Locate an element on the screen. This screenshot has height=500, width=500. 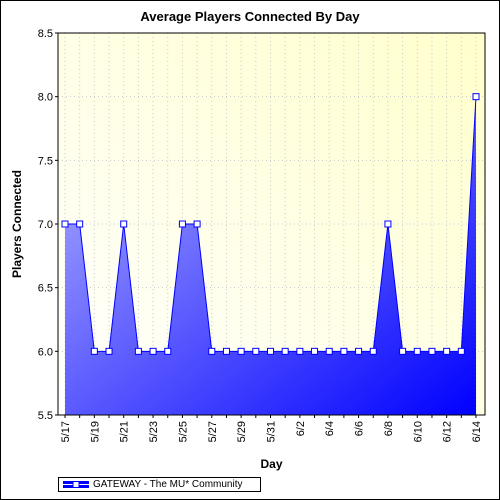
x-tick-label: 5/29 is located at coordinates (242, 431).